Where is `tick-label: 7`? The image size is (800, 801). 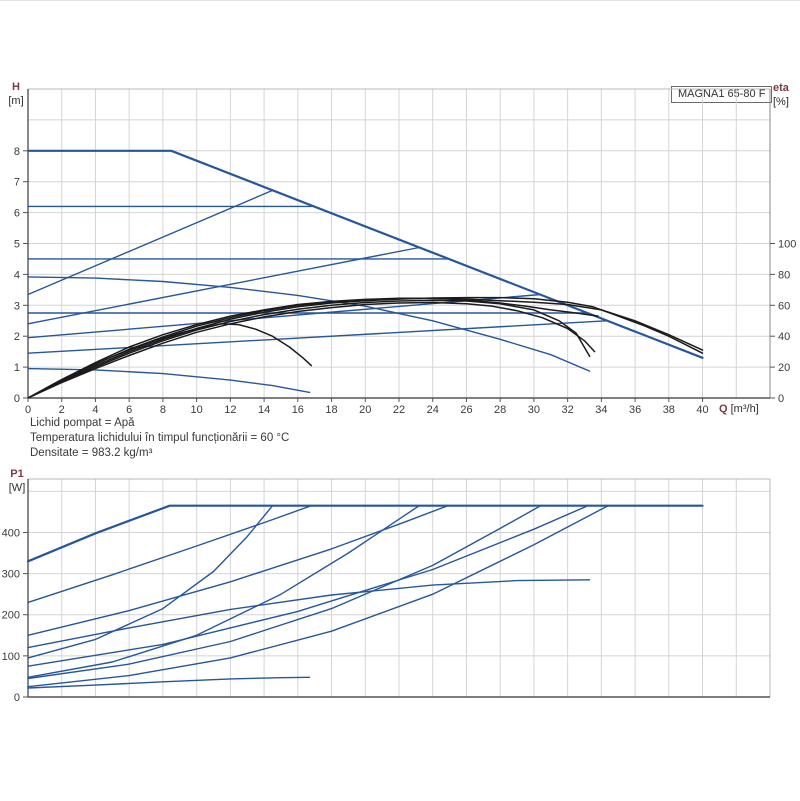
tick-label: 7 is located at coordinates (17, 183).